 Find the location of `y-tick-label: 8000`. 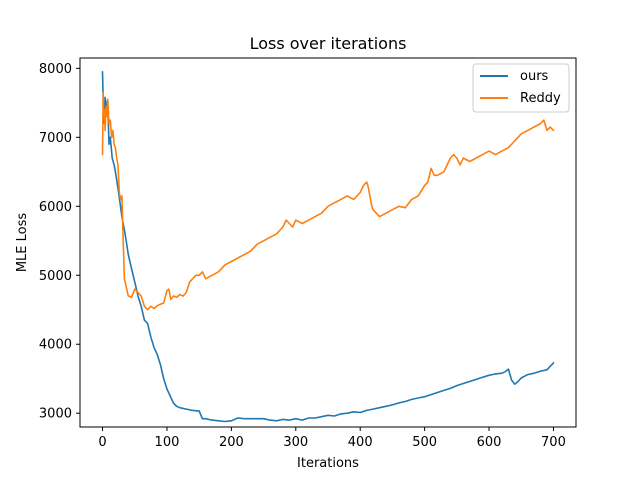

y-tick-label: 8000 is located at coordinates (55, 69).